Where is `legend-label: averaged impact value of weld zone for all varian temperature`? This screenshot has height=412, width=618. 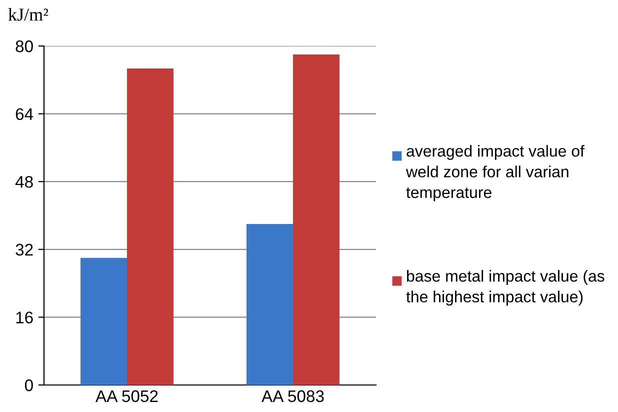
legend-label: averaged impact value of weld zone for all varian temperature is located at coordinates (495, 173).